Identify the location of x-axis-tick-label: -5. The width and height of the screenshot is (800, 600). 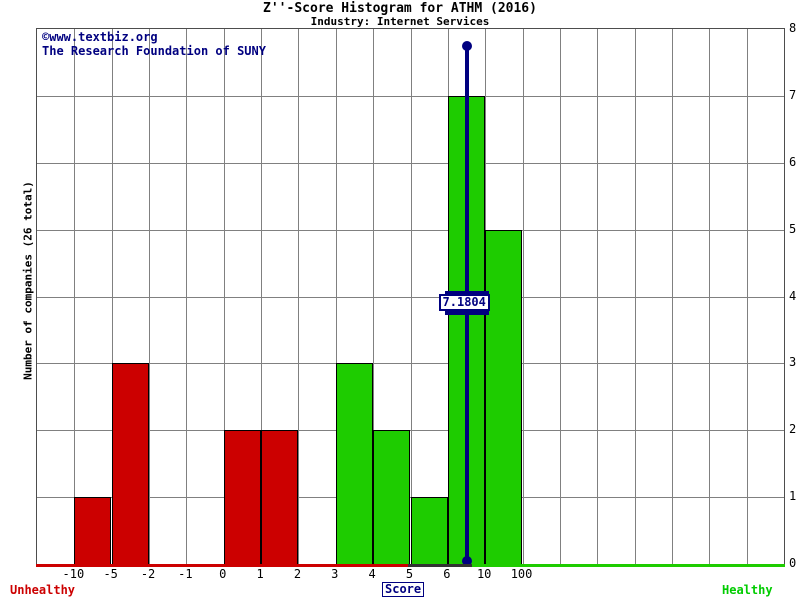
(110, 574).